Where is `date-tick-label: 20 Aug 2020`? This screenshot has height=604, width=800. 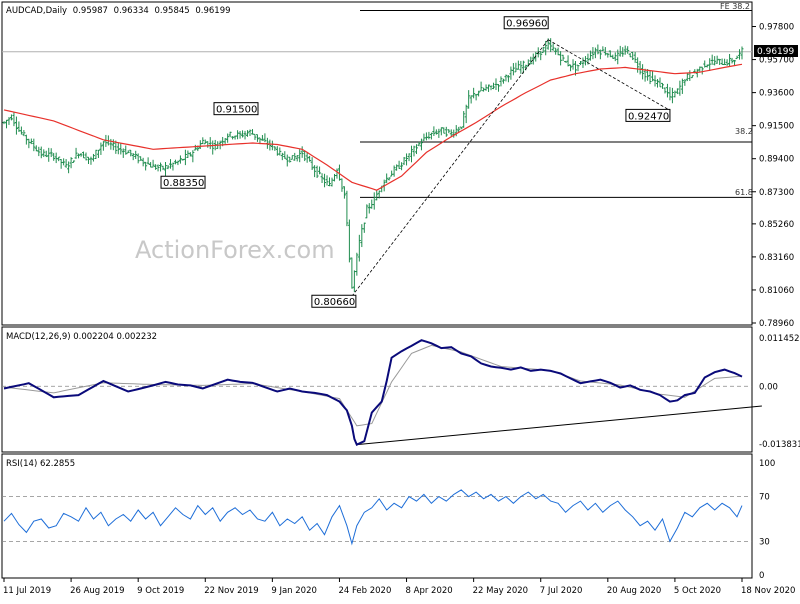
date-tick-label: 20 Aug 2020 is located at coordinates (634, 591).